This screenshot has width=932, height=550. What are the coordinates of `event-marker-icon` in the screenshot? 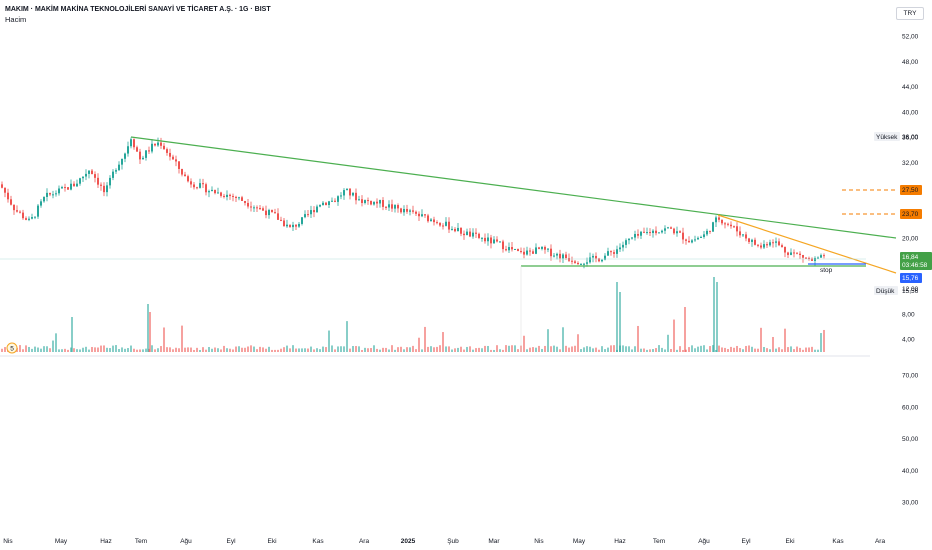 It's located at (12, 348).